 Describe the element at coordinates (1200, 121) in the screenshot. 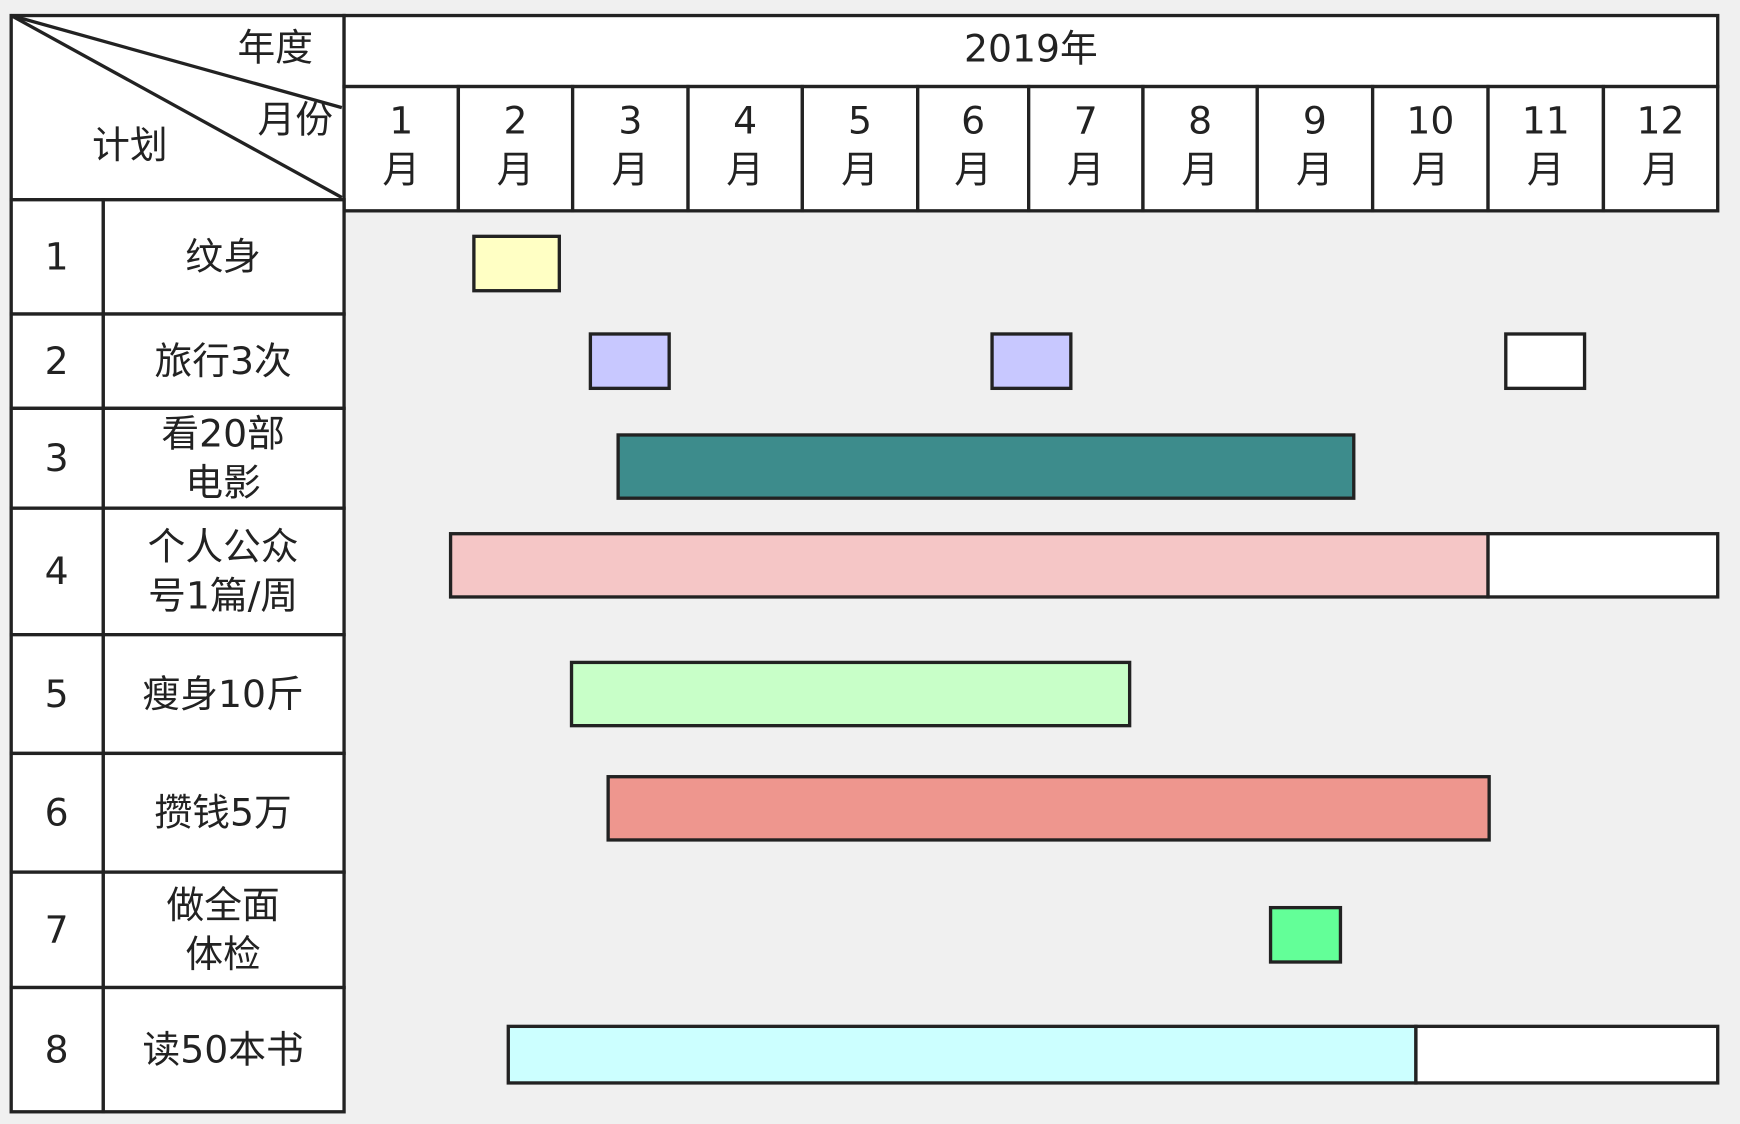

I see `month-text: 8` at that location.